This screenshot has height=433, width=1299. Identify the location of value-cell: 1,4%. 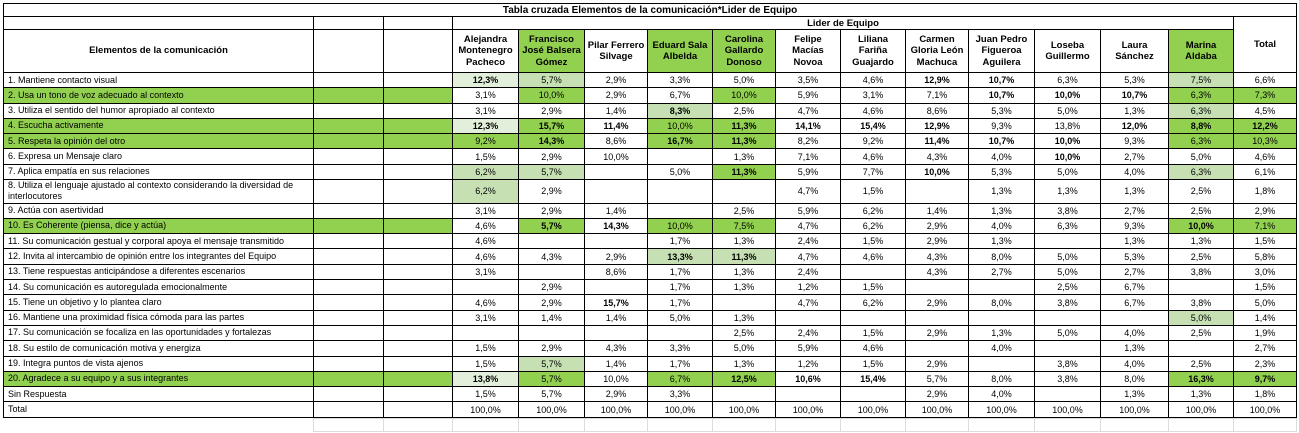
(616, 210).